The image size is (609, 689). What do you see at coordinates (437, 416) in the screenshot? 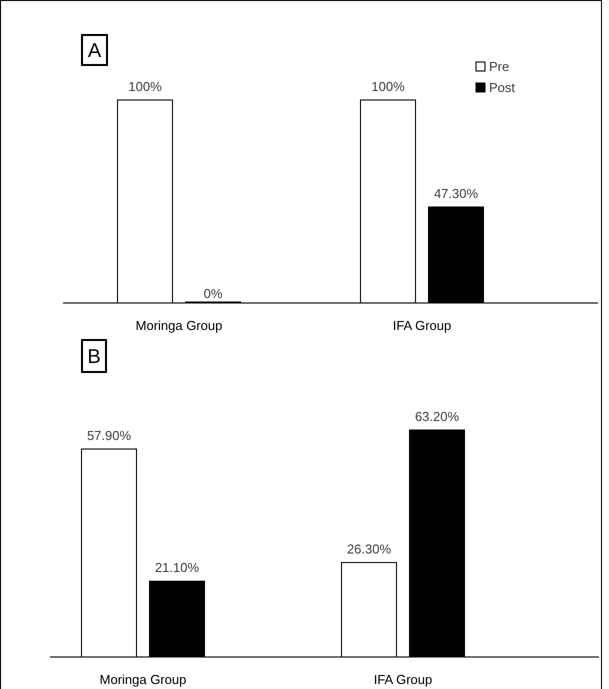
I see `data-label: 63.20%` at bounding box center [437, 416].